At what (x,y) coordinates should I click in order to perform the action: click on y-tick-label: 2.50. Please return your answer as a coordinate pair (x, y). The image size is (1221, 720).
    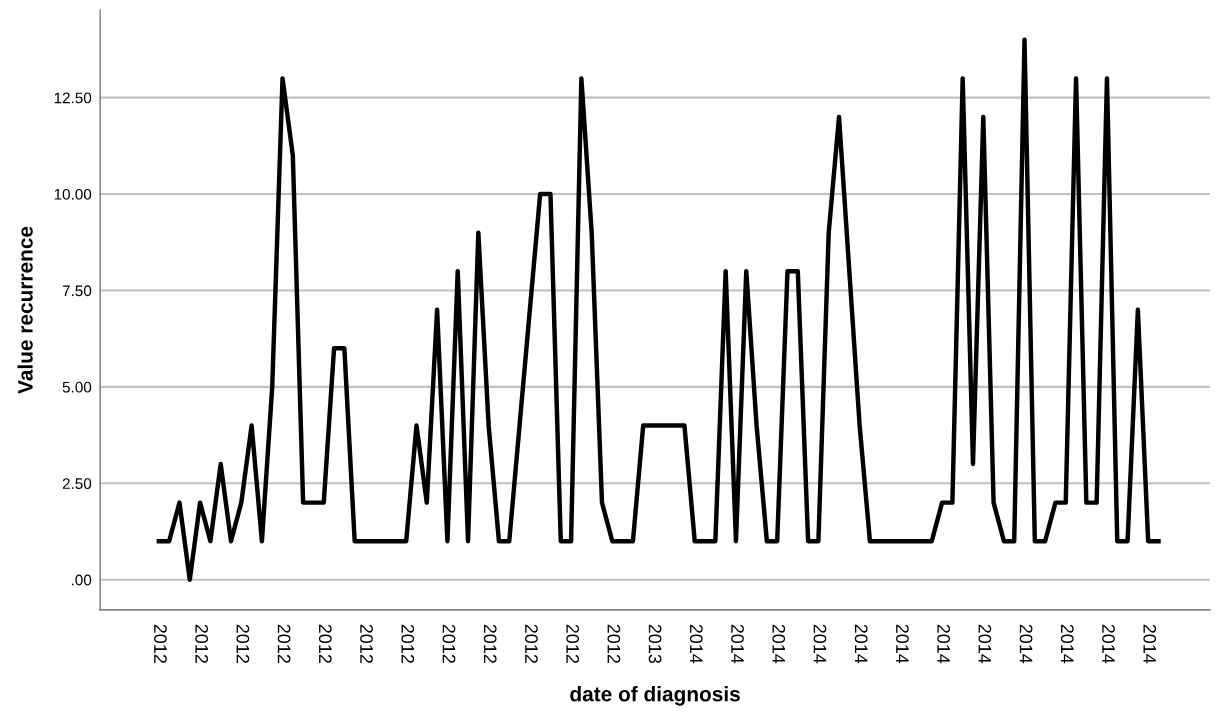
    Looking at the image, I should click on (77, 484).